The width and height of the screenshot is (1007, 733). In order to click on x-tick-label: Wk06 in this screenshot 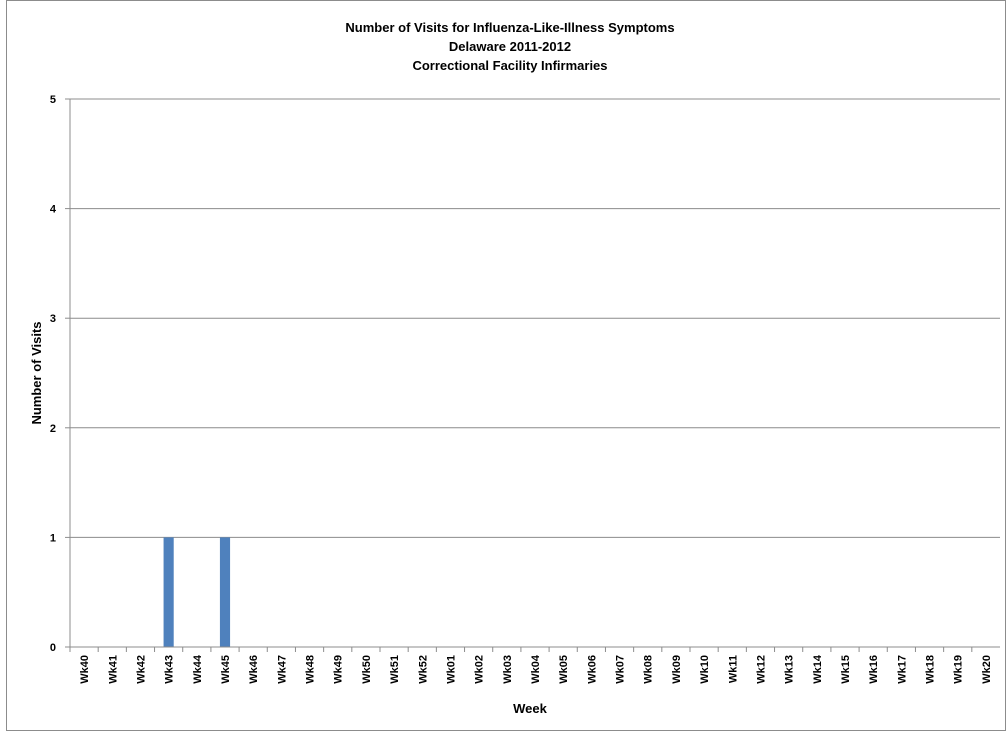, I will do `click(592, 669)`.